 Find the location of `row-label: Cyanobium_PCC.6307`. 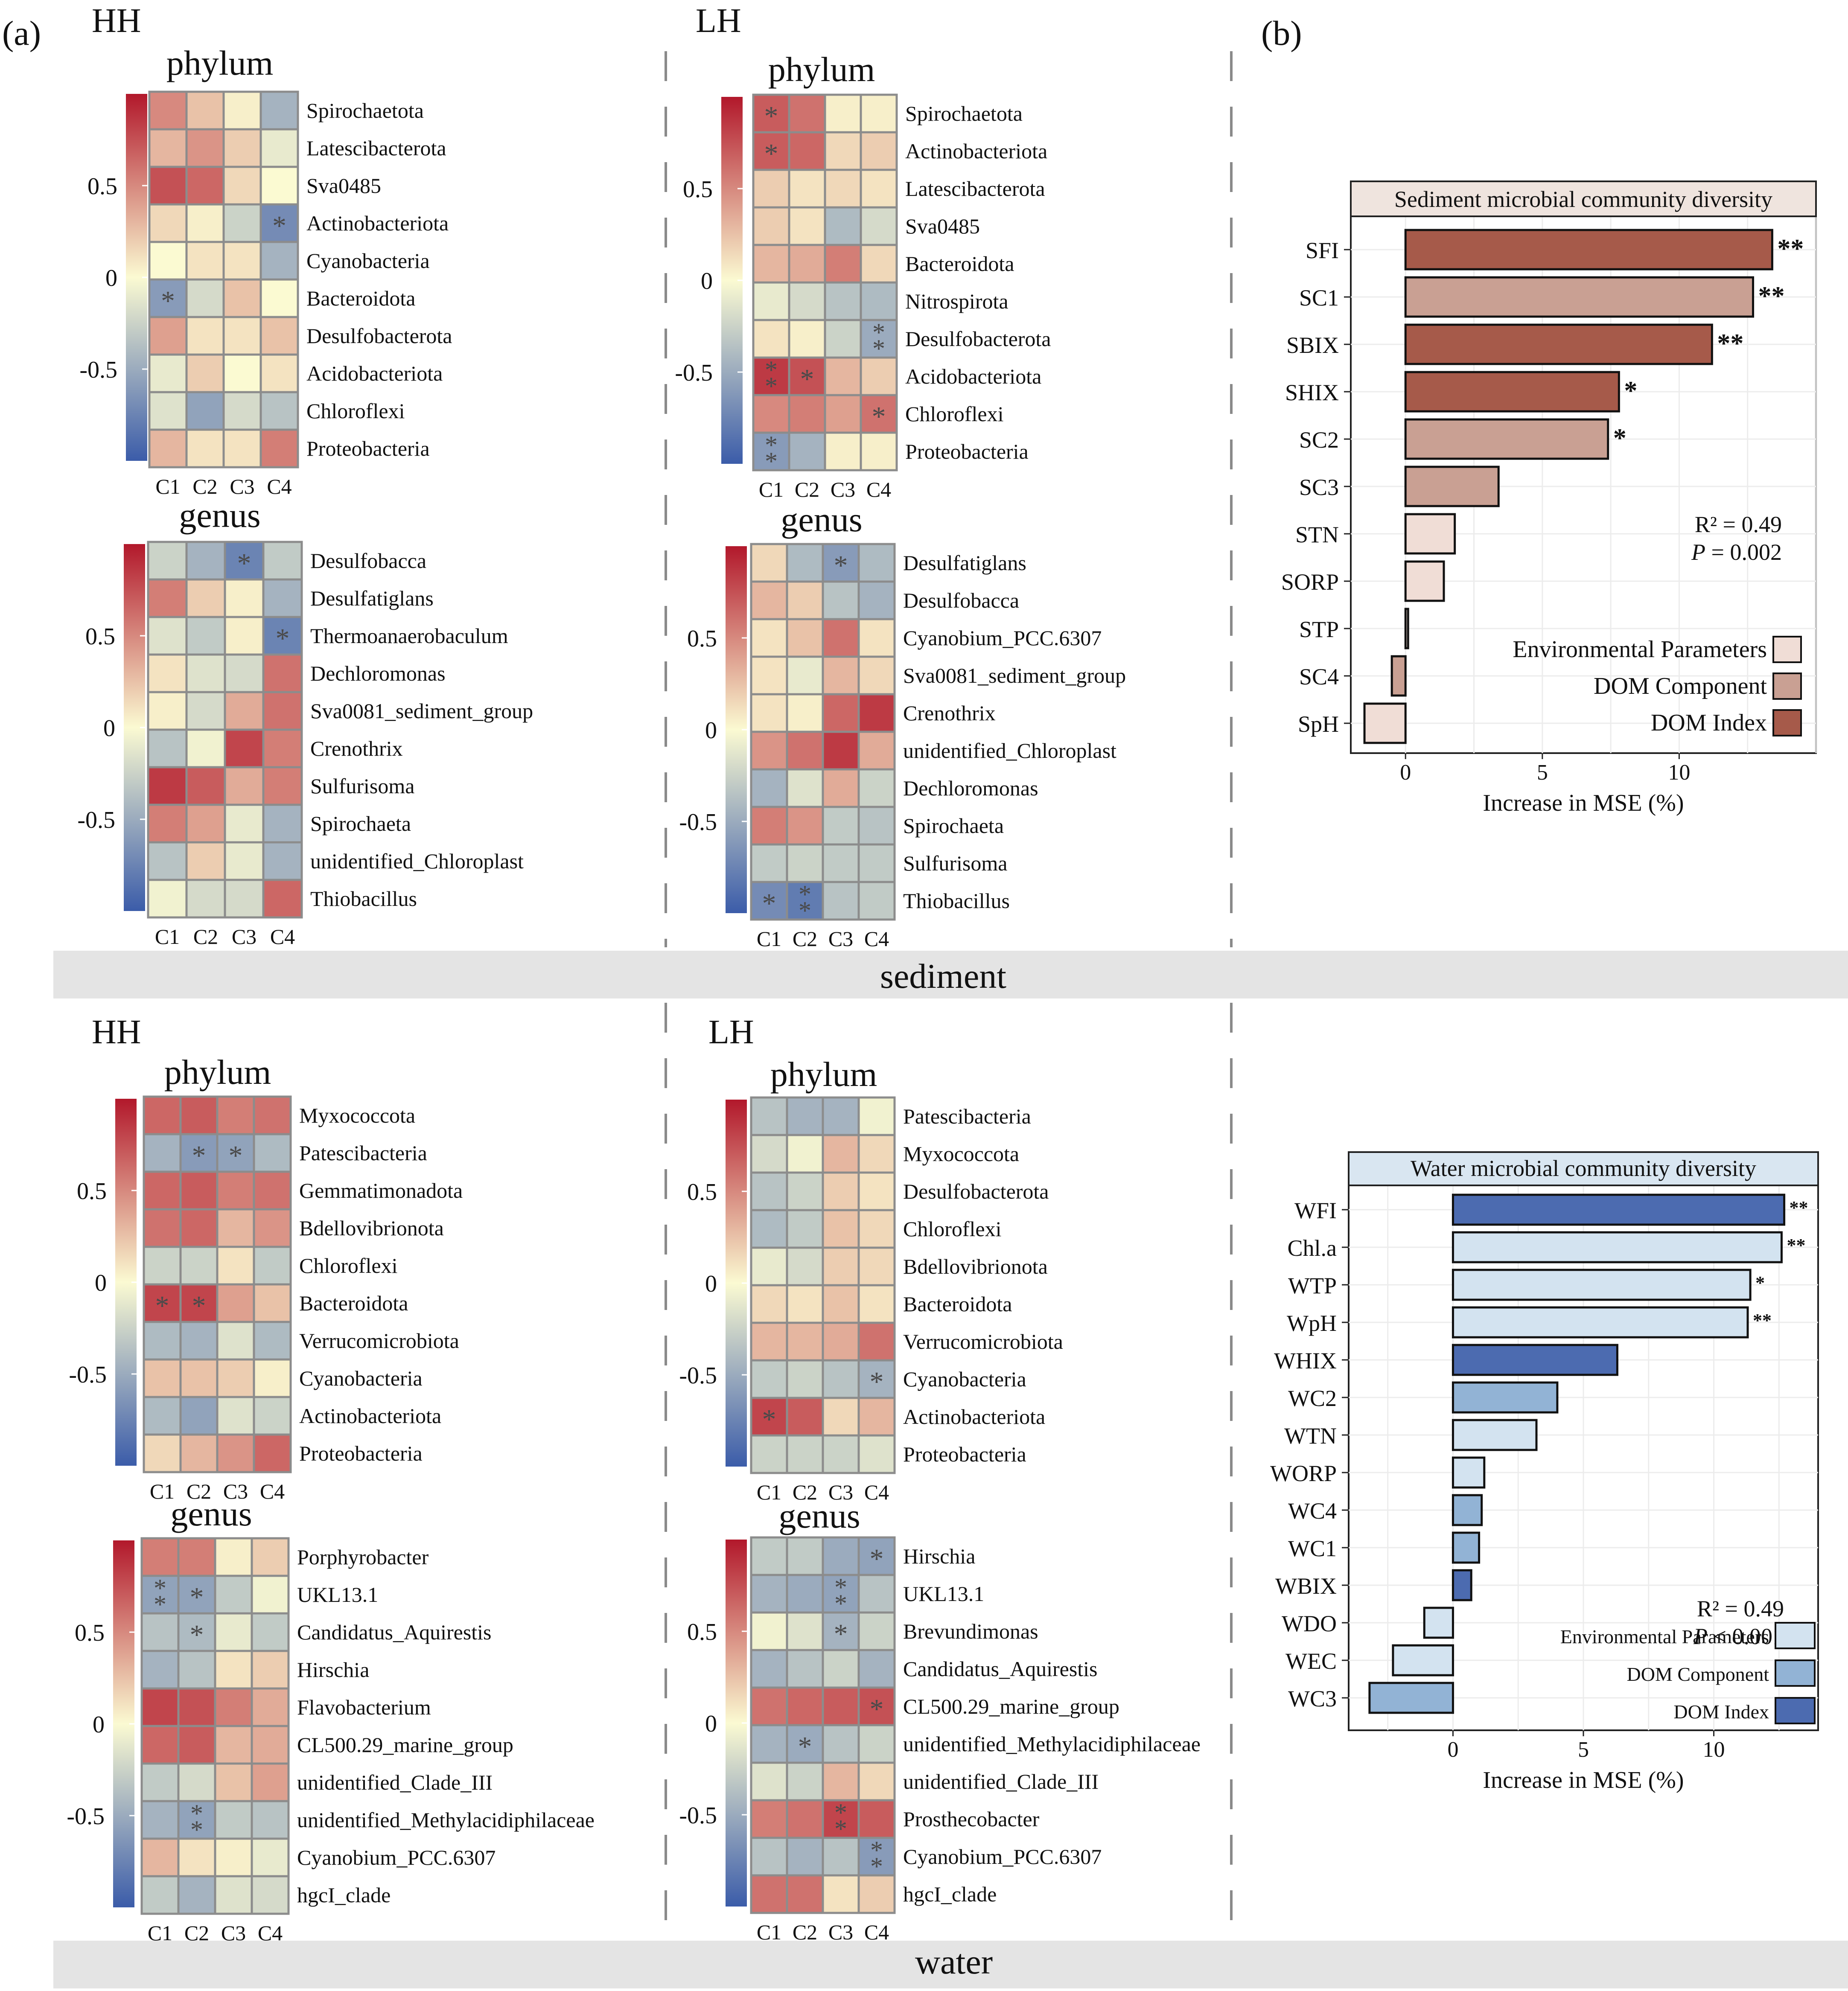

row-label: Cyanobium_PCC.6307 is located at coordinates (396, 1857).